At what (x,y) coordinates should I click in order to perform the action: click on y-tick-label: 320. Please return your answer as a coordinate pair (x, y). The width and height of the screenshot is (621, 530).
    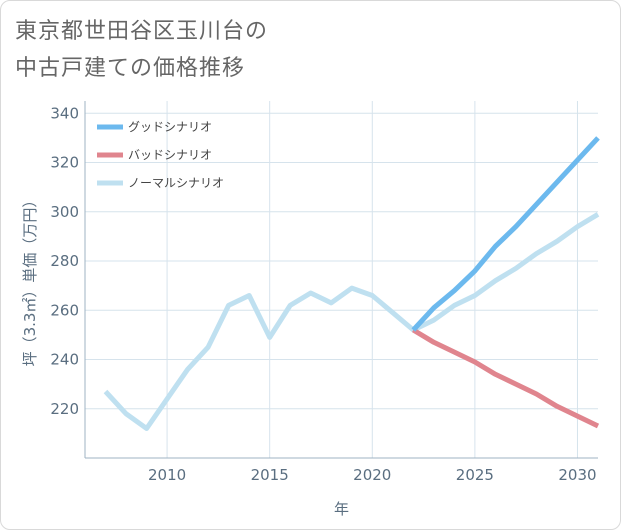
    Looking at the image, I should click on (64, 163).